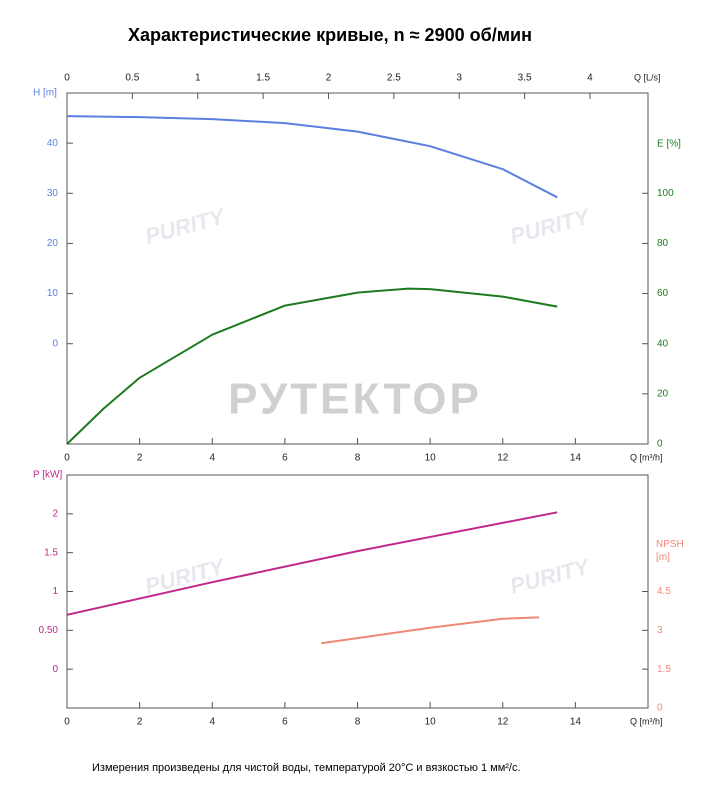  I want to click on y2-axis-label: NPSH [m], so click(670, 551).